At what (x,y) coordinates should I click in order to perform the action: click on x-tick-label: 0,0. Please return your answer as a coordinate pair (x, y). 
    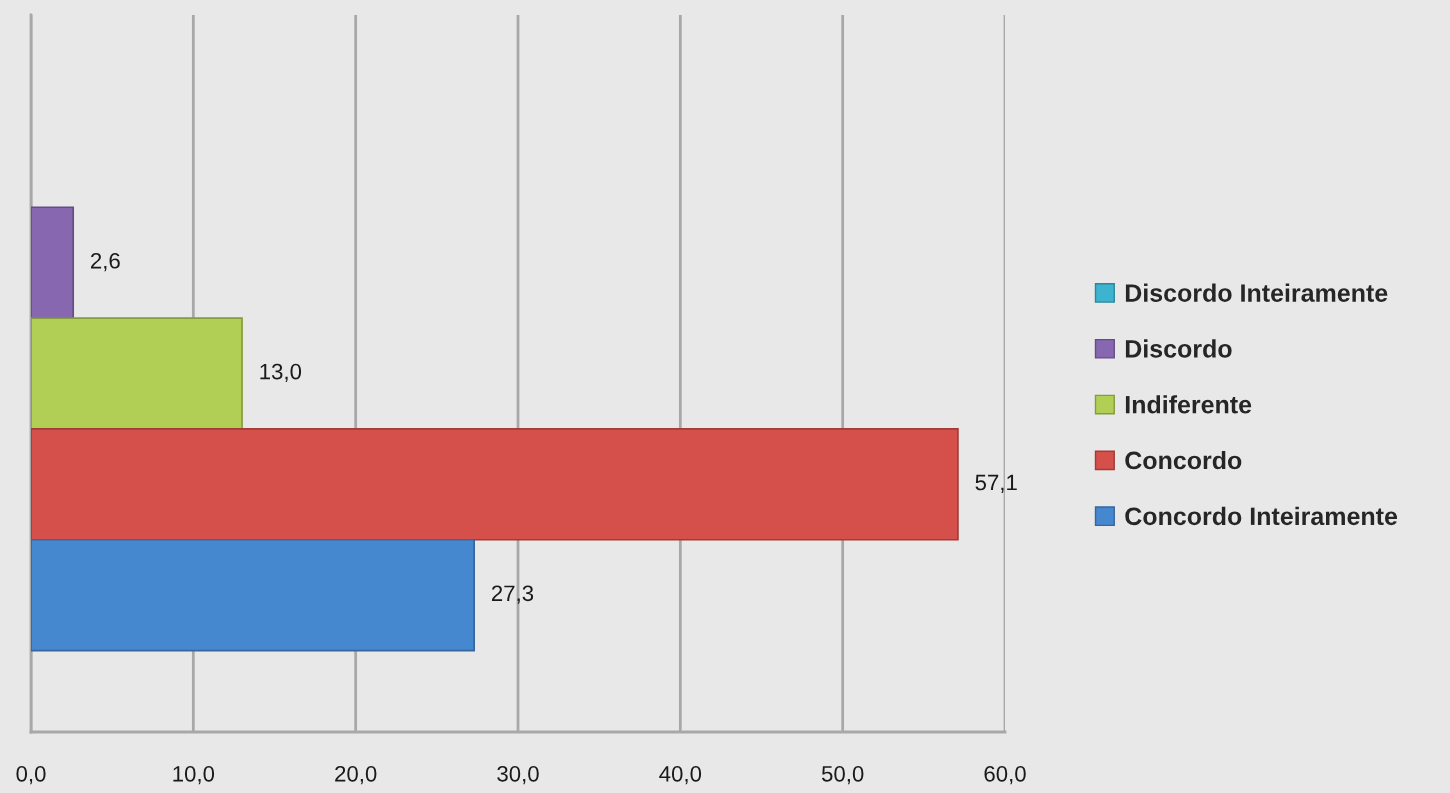
    Looking at the image, I should click on (31, 775).